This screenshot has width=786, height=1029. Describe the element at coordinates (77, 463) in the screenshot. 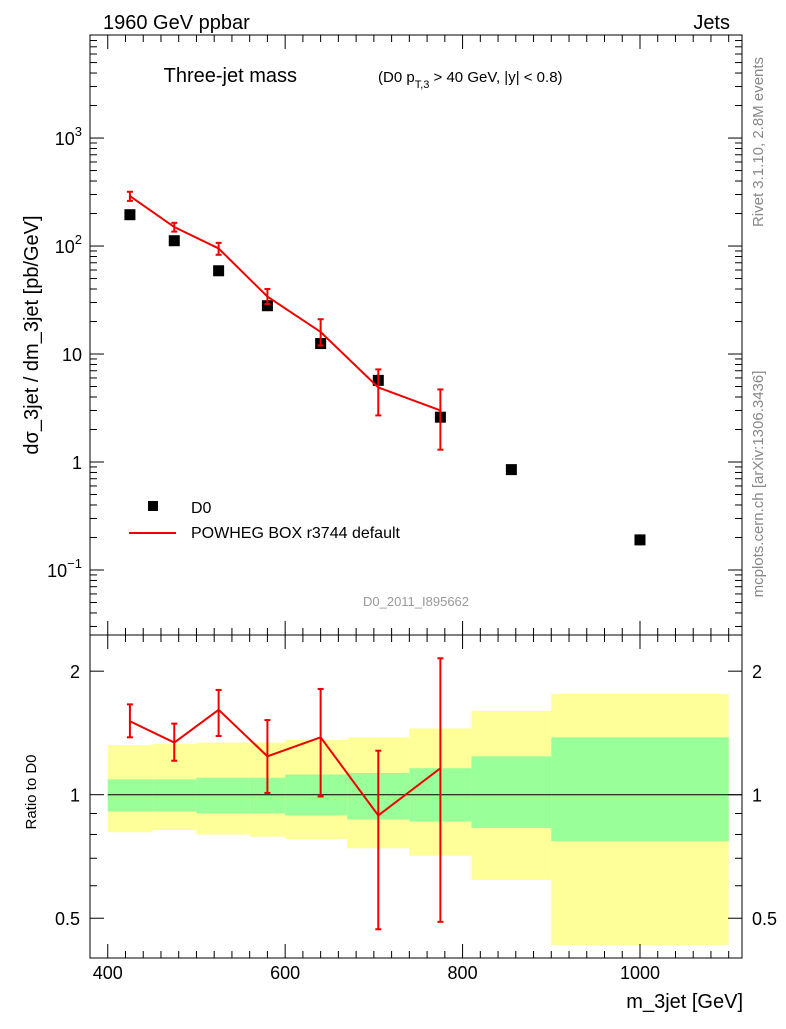

I see `y-tick-label: 1` at that location.